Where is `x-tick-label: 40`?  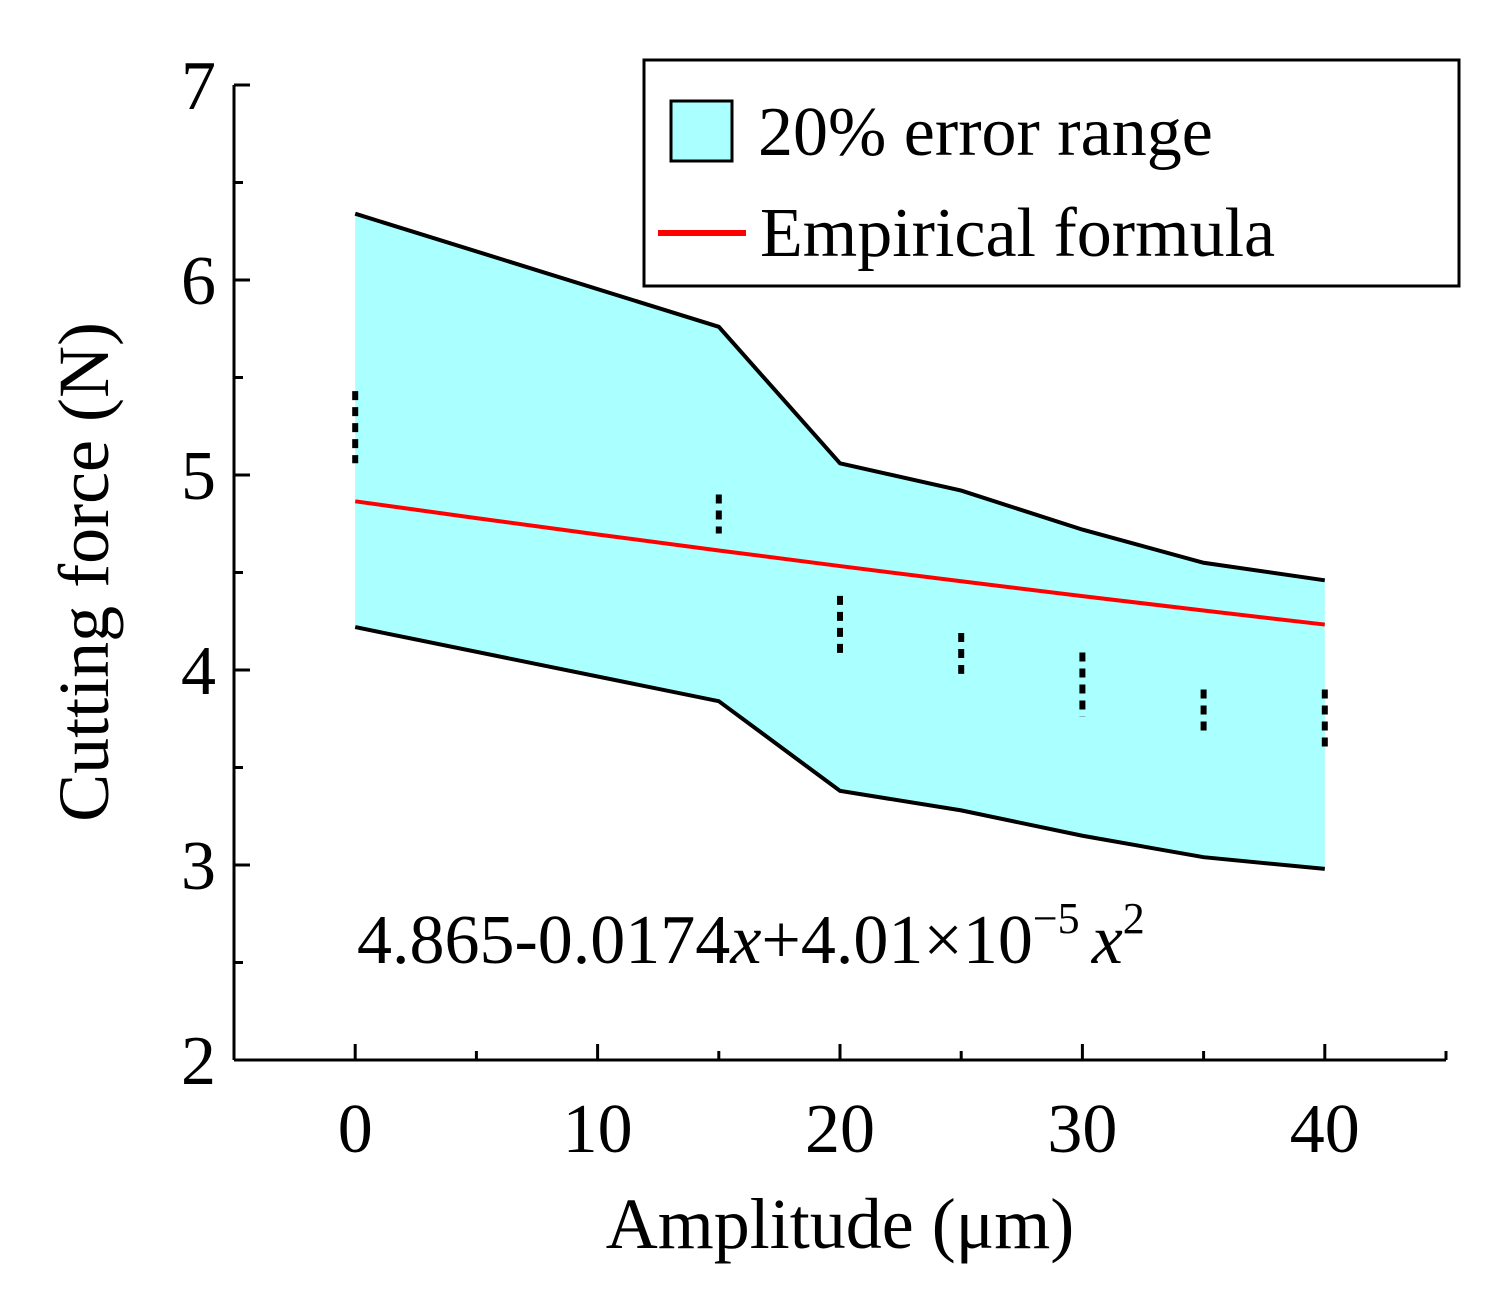
x-tick-label: 40 is located at coordinates (1325, 1129).